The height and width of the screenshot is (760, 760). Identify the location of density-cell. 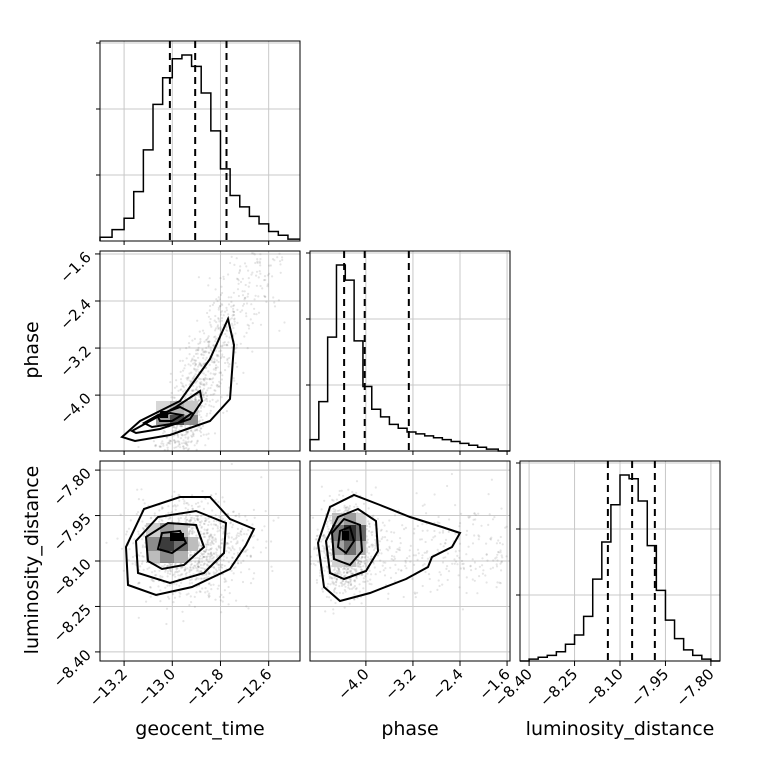
(345, 535).